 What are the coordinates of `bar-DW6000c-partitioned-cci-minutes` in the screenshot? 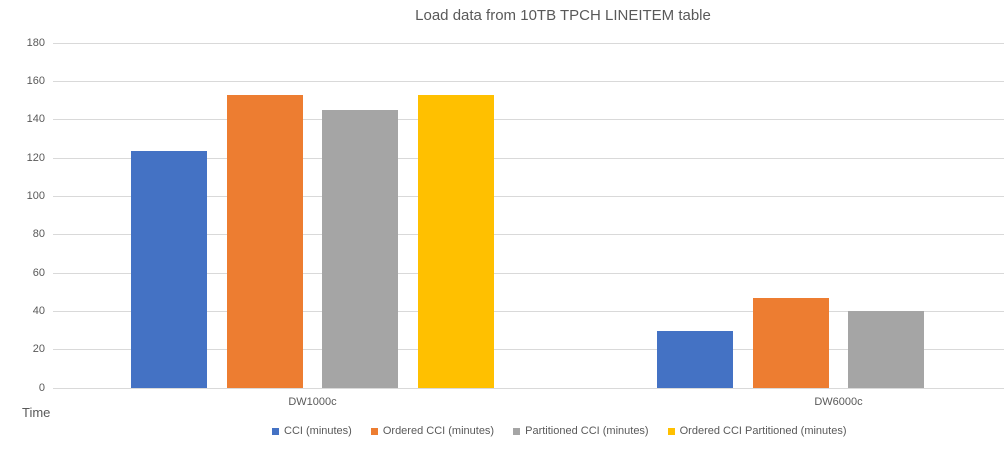 It's located at (886, 349).